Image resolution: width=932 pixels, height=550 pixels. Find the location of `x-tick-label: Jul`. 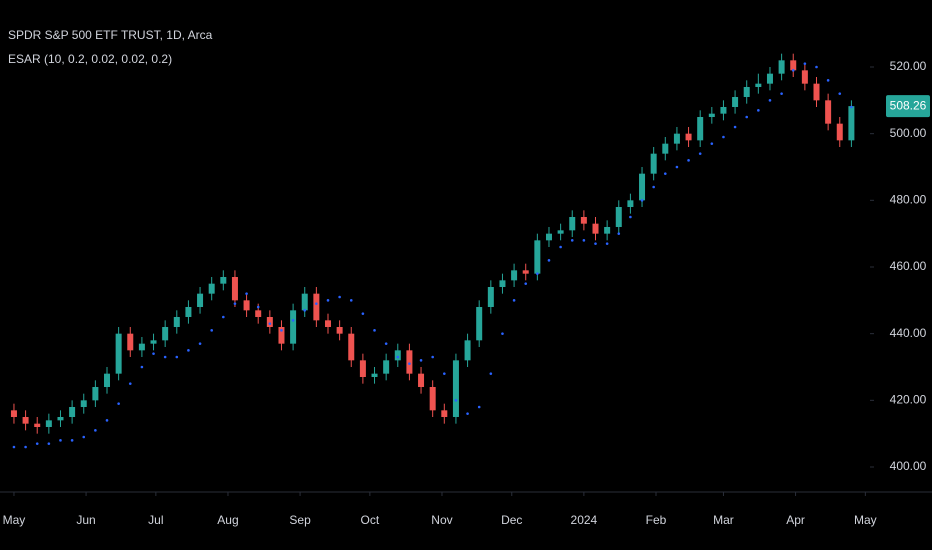

x-tick-label: Jul is located at coordinates (155, 520).